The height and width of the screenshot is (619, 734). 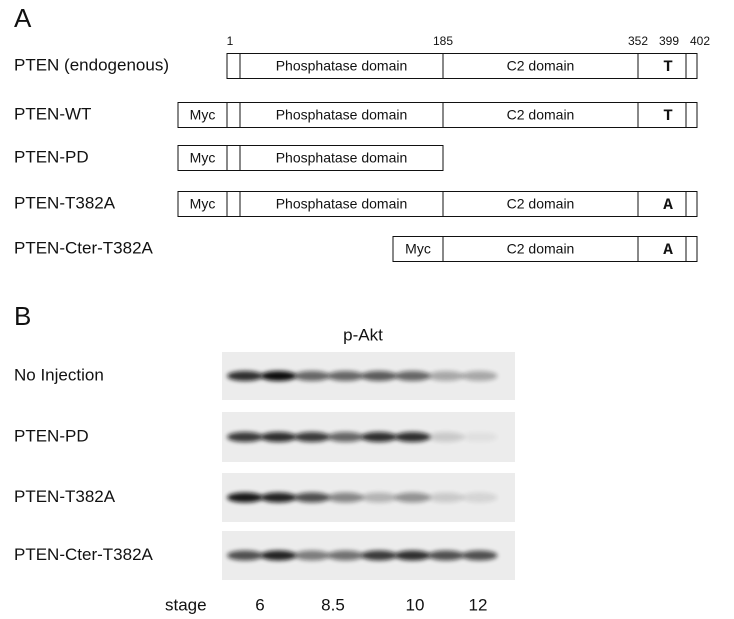 I want to click on stage-value: 12, so click(x=478, y=604).